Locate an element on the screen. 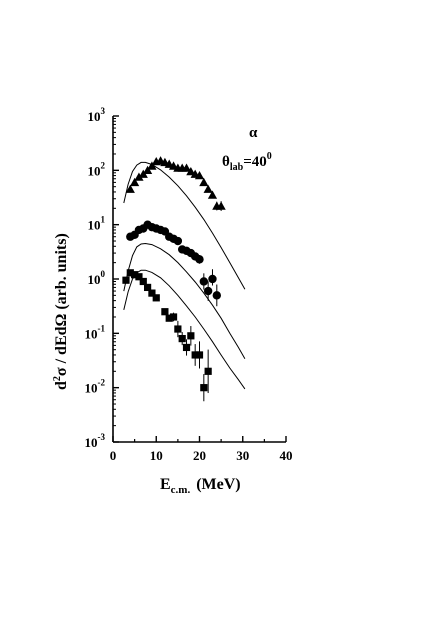 The width and height of the screenshot is (436, 627). angle-annotation: θlab=400 is located at coordinates (247, 162).